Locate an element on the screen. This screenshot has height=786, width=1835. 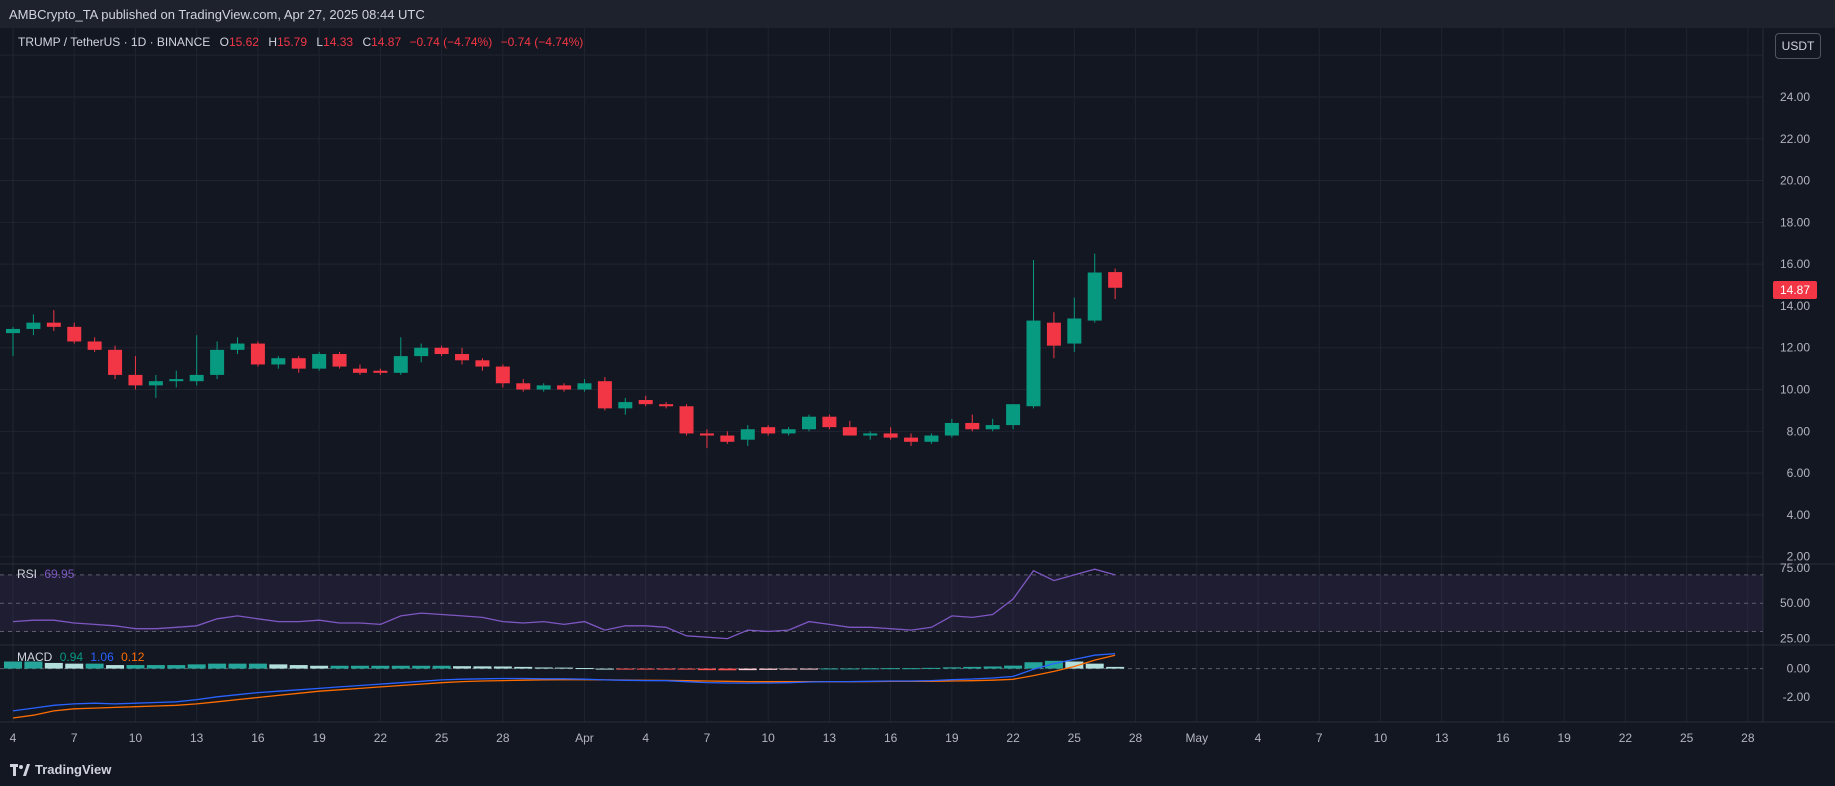
rsi-axis-label: 25.00 is located at coordinates (1795, 639).